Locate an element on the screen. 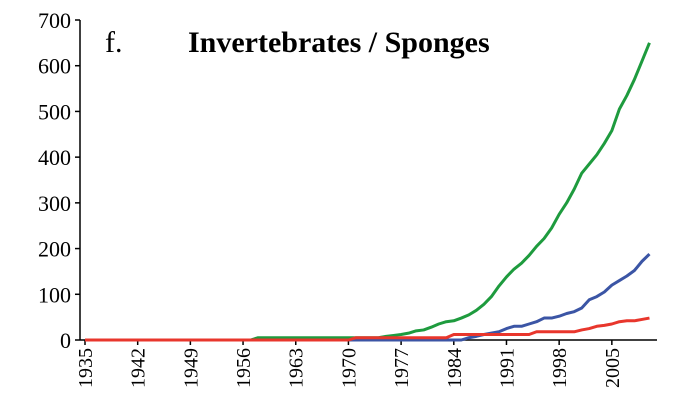 The width and height of the screenshot is (675, 415). y-tick-label: 0 is located at coordinates (65, 340).